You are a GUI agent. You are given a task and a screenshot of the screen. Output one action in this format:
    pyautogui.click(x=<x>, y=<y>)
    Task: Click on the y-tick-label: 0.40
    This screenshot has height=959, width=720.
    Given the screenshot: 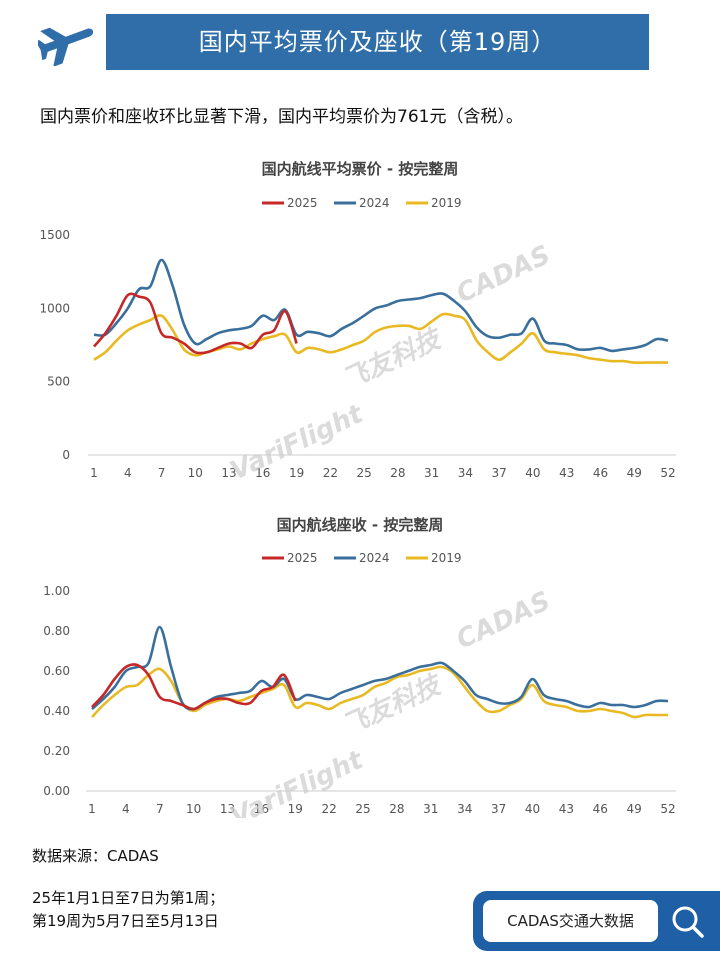 What is the action you would take?
    pyautogui.click(x=56, y=711)
    